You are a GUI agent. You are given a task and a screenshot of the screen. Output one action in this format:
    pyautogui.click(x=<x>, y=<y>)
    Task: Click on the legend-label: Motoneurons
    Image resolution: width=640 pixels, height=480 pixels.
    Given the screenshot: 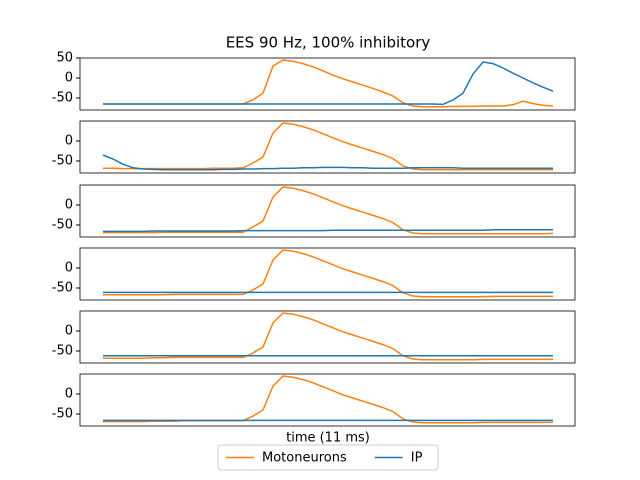 What is the action you would take?
    pyautogui.click(x=304, y=458)
    